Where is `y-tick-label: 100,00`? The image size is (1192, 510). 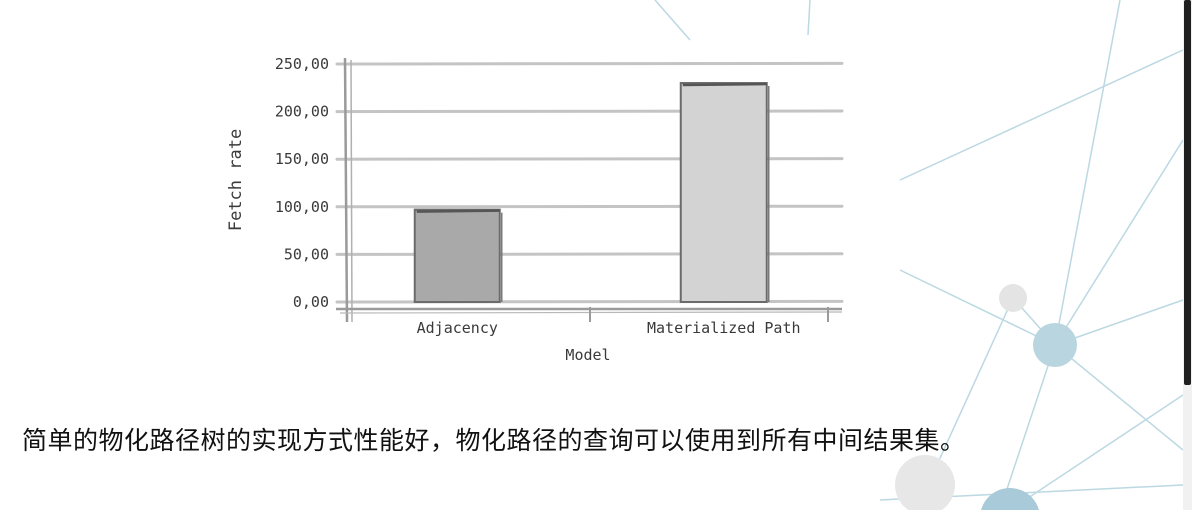
y-tick-label: 100,00 is located at coordinates (302, 207).